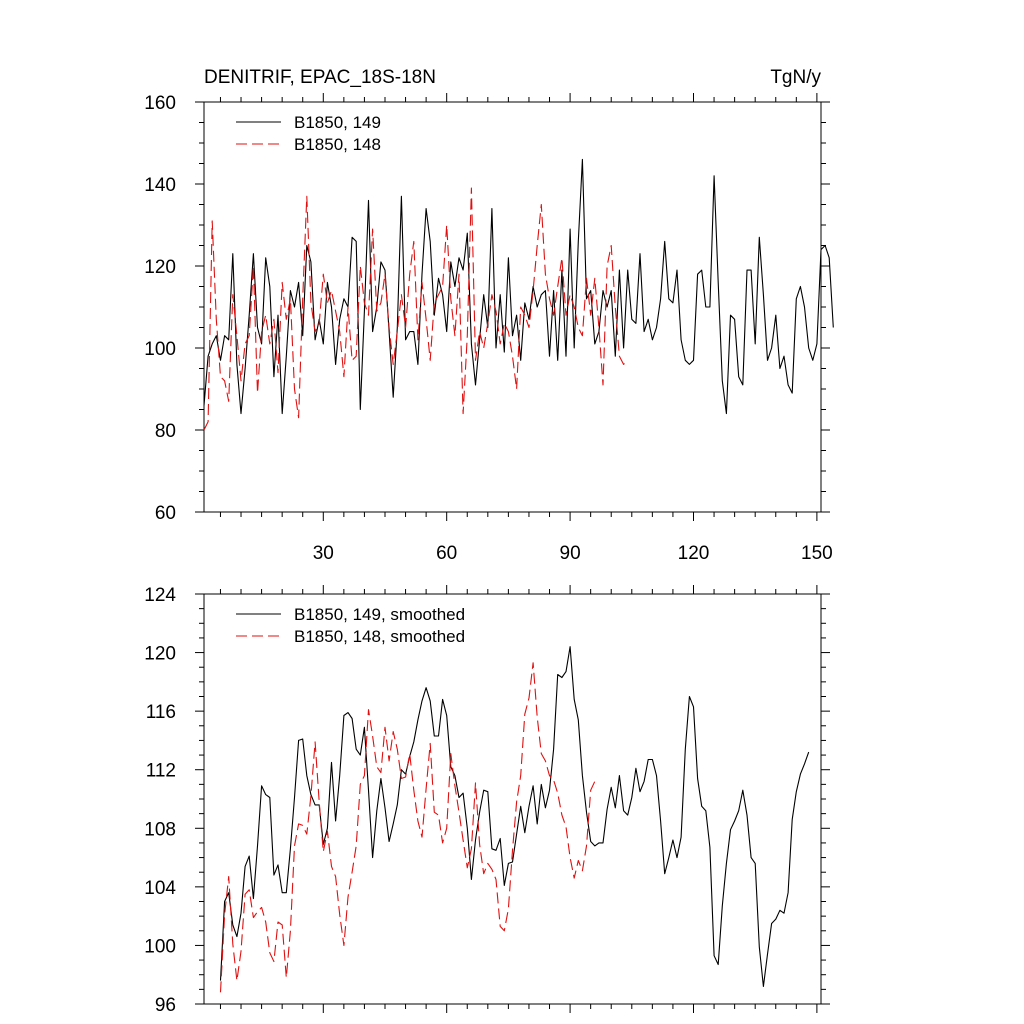 Image resolution: width=1024 pixels, height=1024 pixels. Describe the element at coordinates (160, 185) in the screenshot. I see `y-tick-label: 140` at that location.